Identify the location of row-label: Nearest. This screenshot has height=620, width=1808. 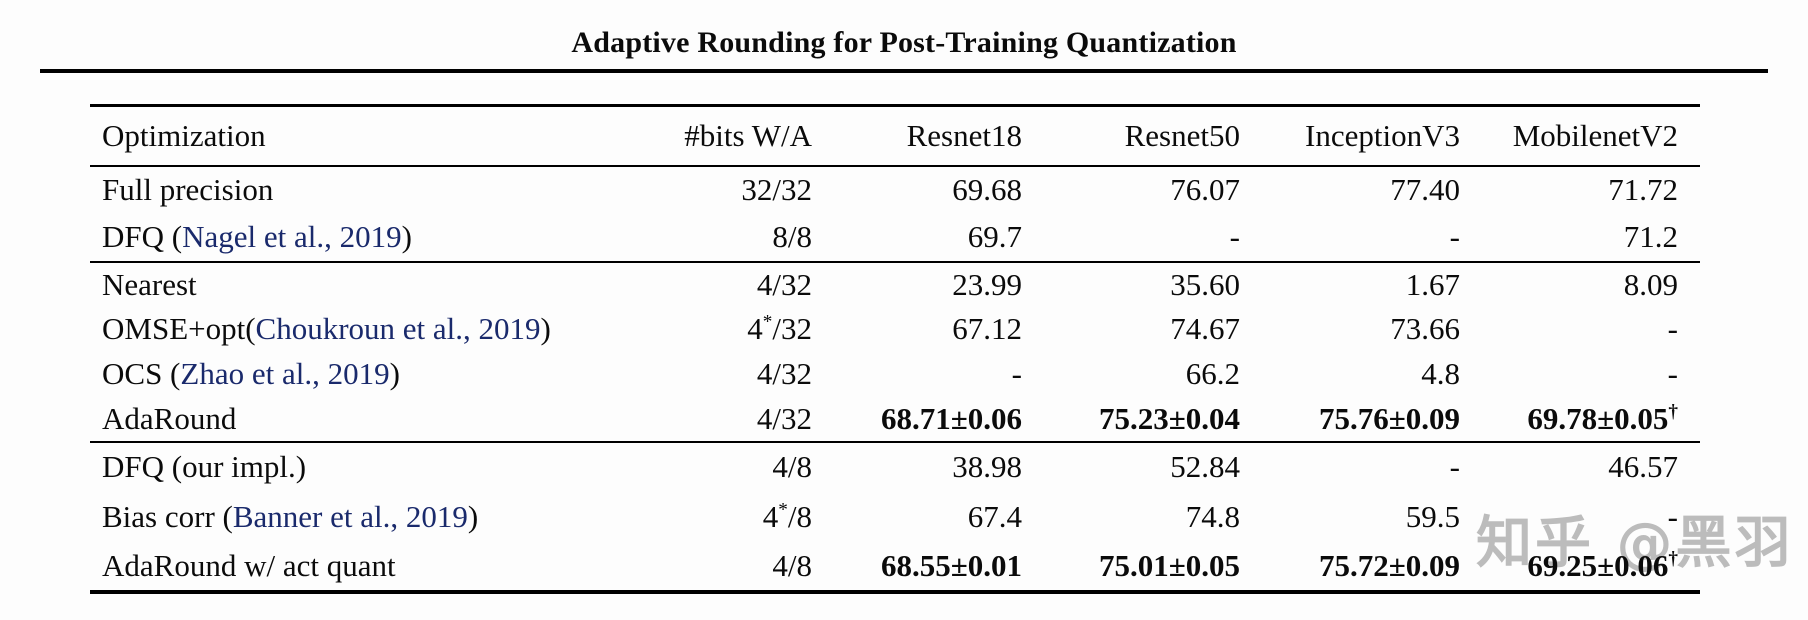
(149, 284).